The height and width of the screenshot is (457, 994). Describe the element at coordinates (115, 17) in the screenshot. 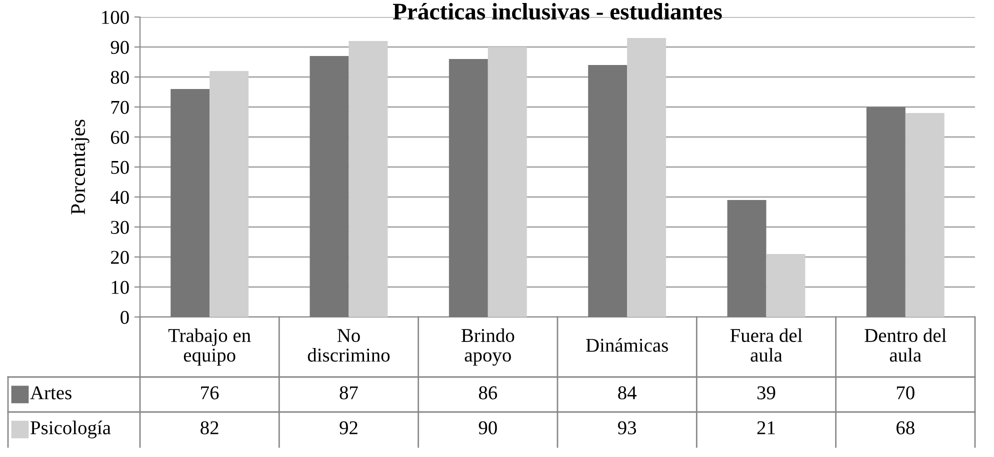

I see `y-tick-label: 100` at that location.